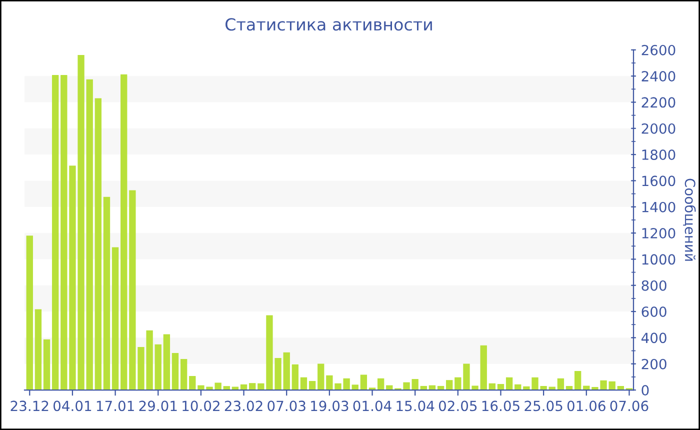  What do you see at coordinates (653, 338) in the screenshot?
I see `y-tick-label: 400` at bounding box center [653, 338].